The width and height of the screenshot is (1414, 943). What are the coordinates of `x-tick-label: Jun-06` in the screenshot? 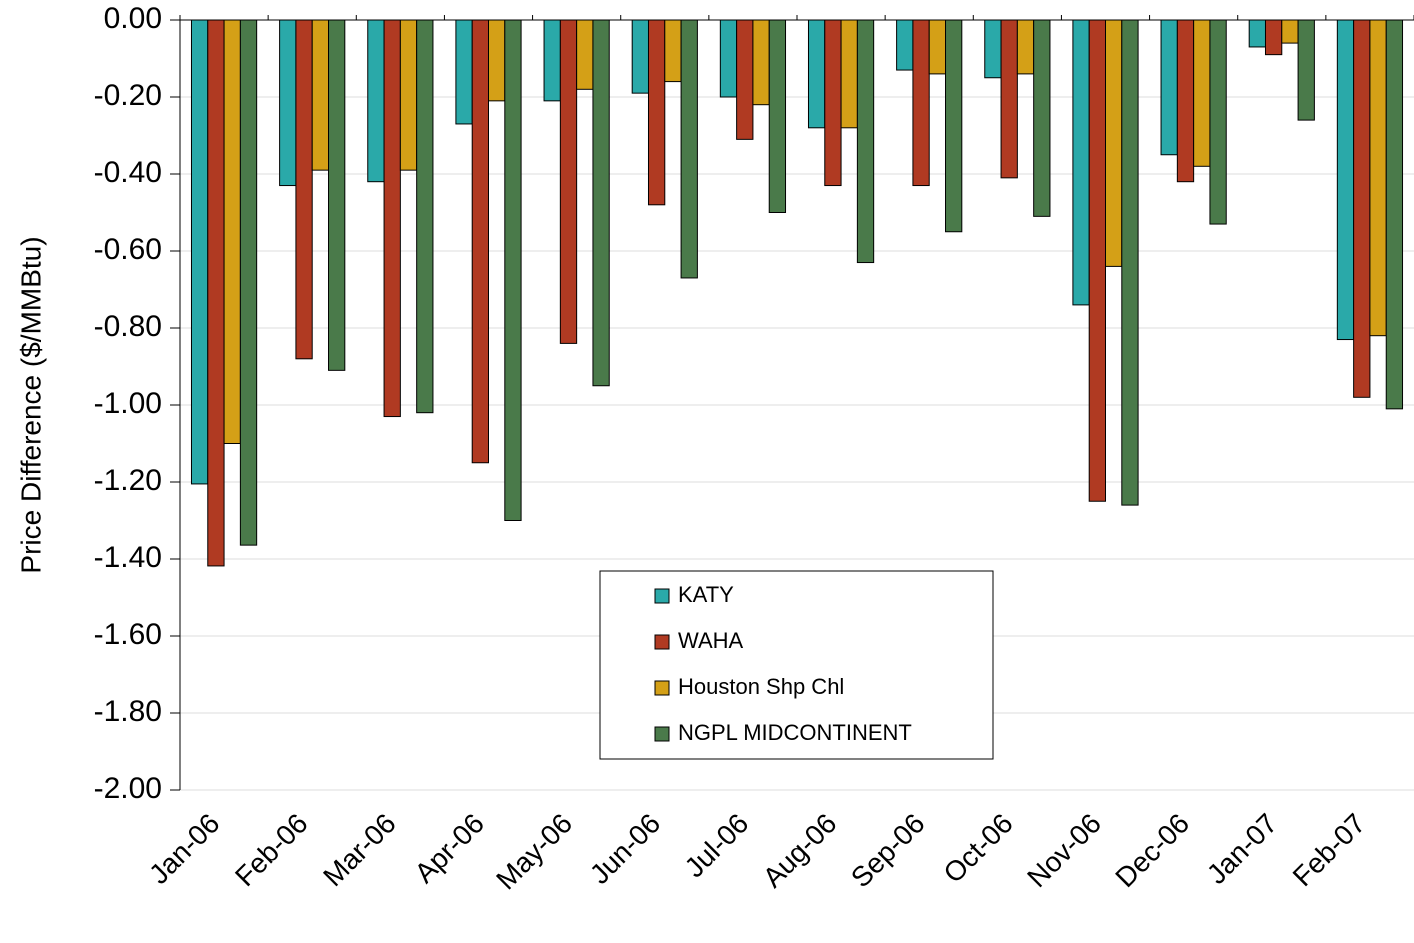 It's located at (625, 849).